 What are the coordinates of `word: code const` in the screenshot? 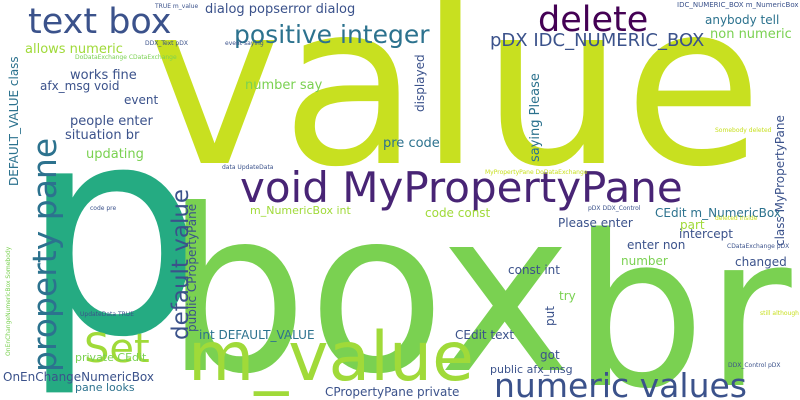 It's located at (458, 213).